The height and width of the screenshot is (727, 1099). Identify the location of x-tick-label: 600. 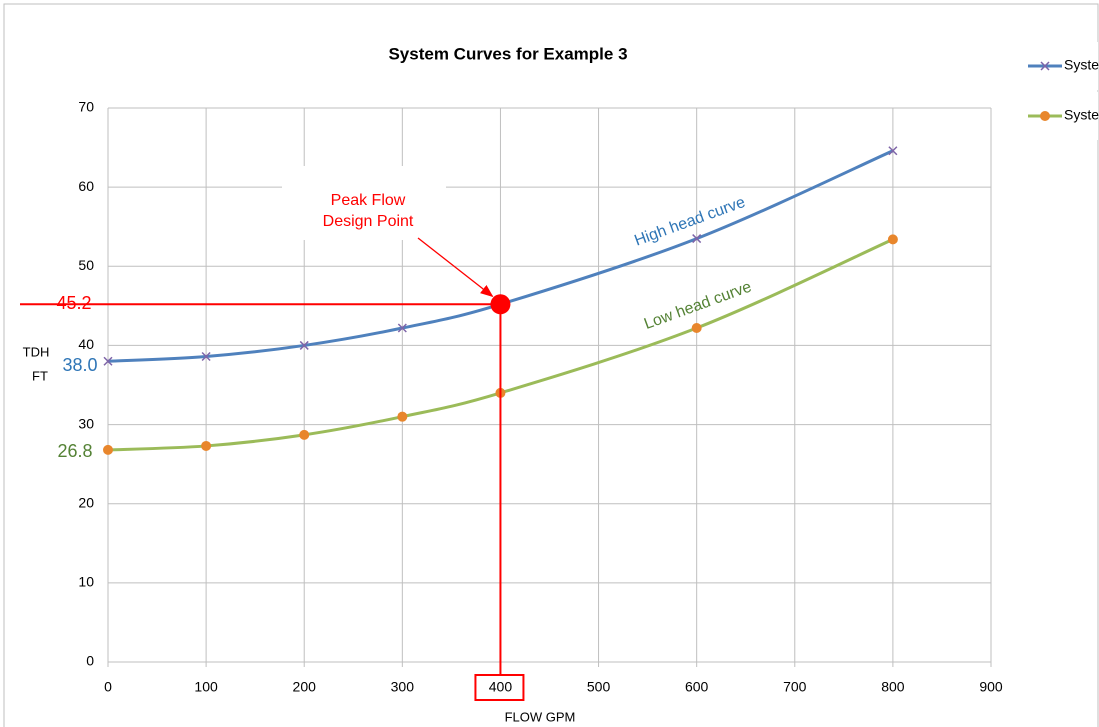
(697, 687).